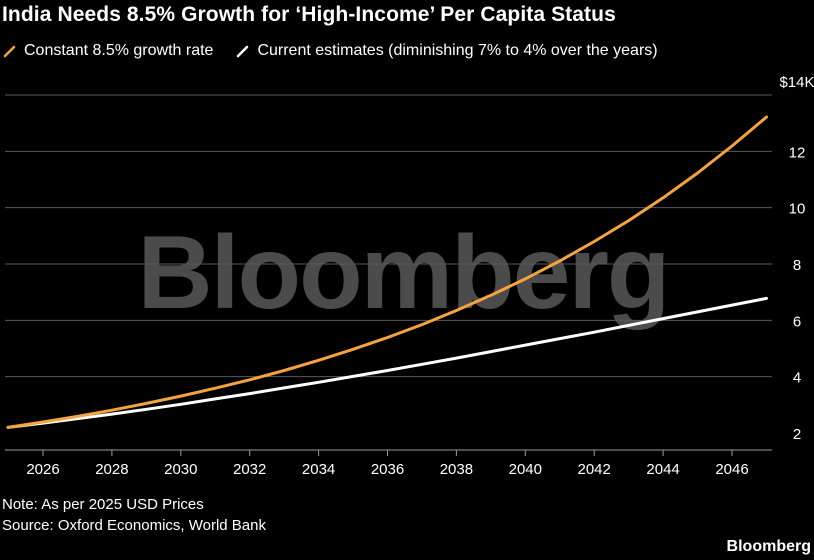 This screenshot has height=560, width=814. What do you see at coordinates (119, 50) in the screenshot?
I see `legend-label-constant-growth: Constant 8.5% growth rate` at bounding box center [119, 50].